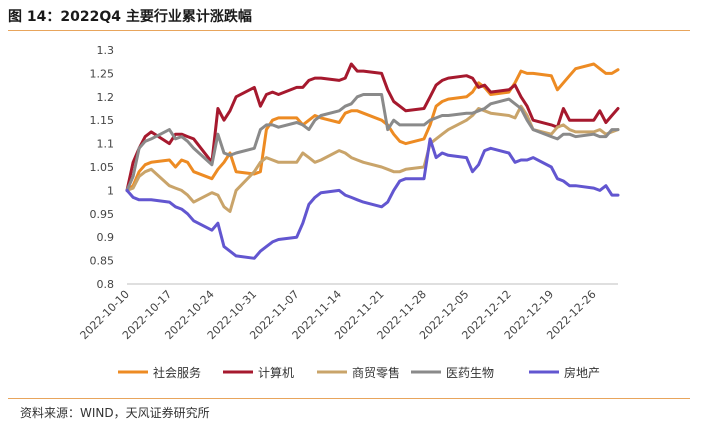 Image resolution: width=710 pixels, height=429 pixels. I want to click on figure-title: 图 14：2022Q4 主要行业累计涨跌幅, so click(130, 17).